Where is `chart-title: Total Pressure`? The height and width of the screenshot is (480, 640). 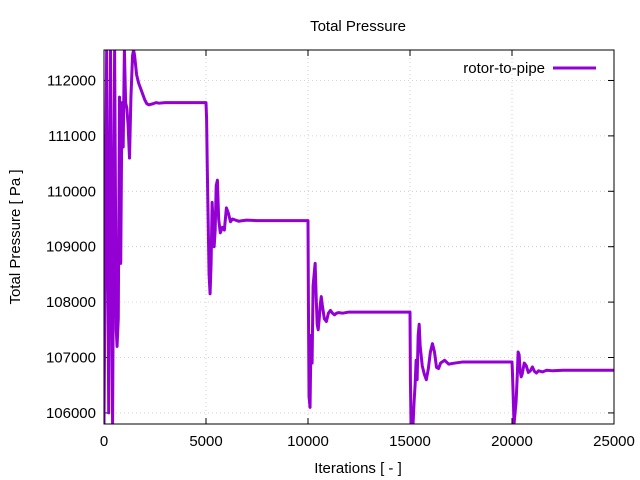
chart-title: Total Pressure is located at coordinates (358, 26).